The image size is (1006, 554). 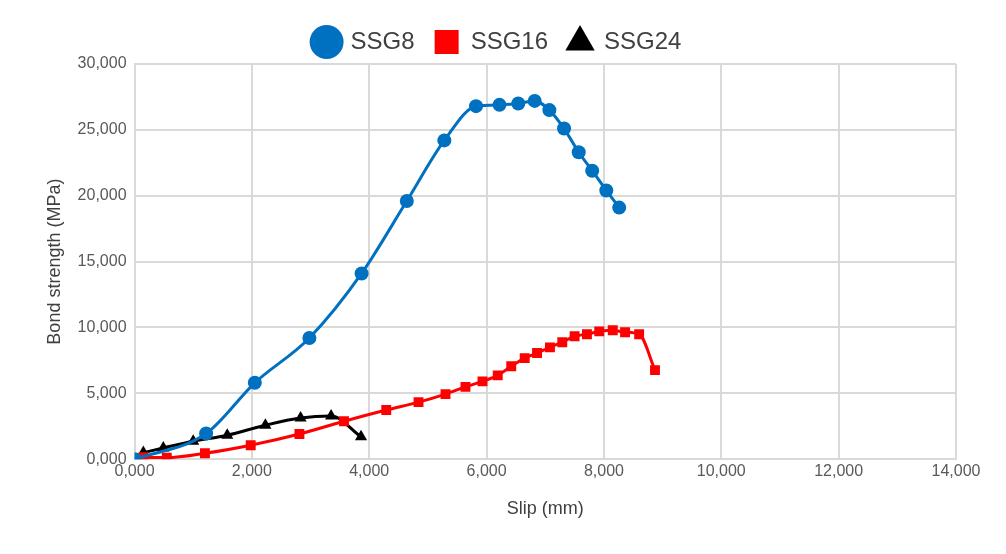 What do you see at coordinates (102, 129) in the screenshot?
I see `y-tick-label: 25,000` at bounding box center [102, 129].